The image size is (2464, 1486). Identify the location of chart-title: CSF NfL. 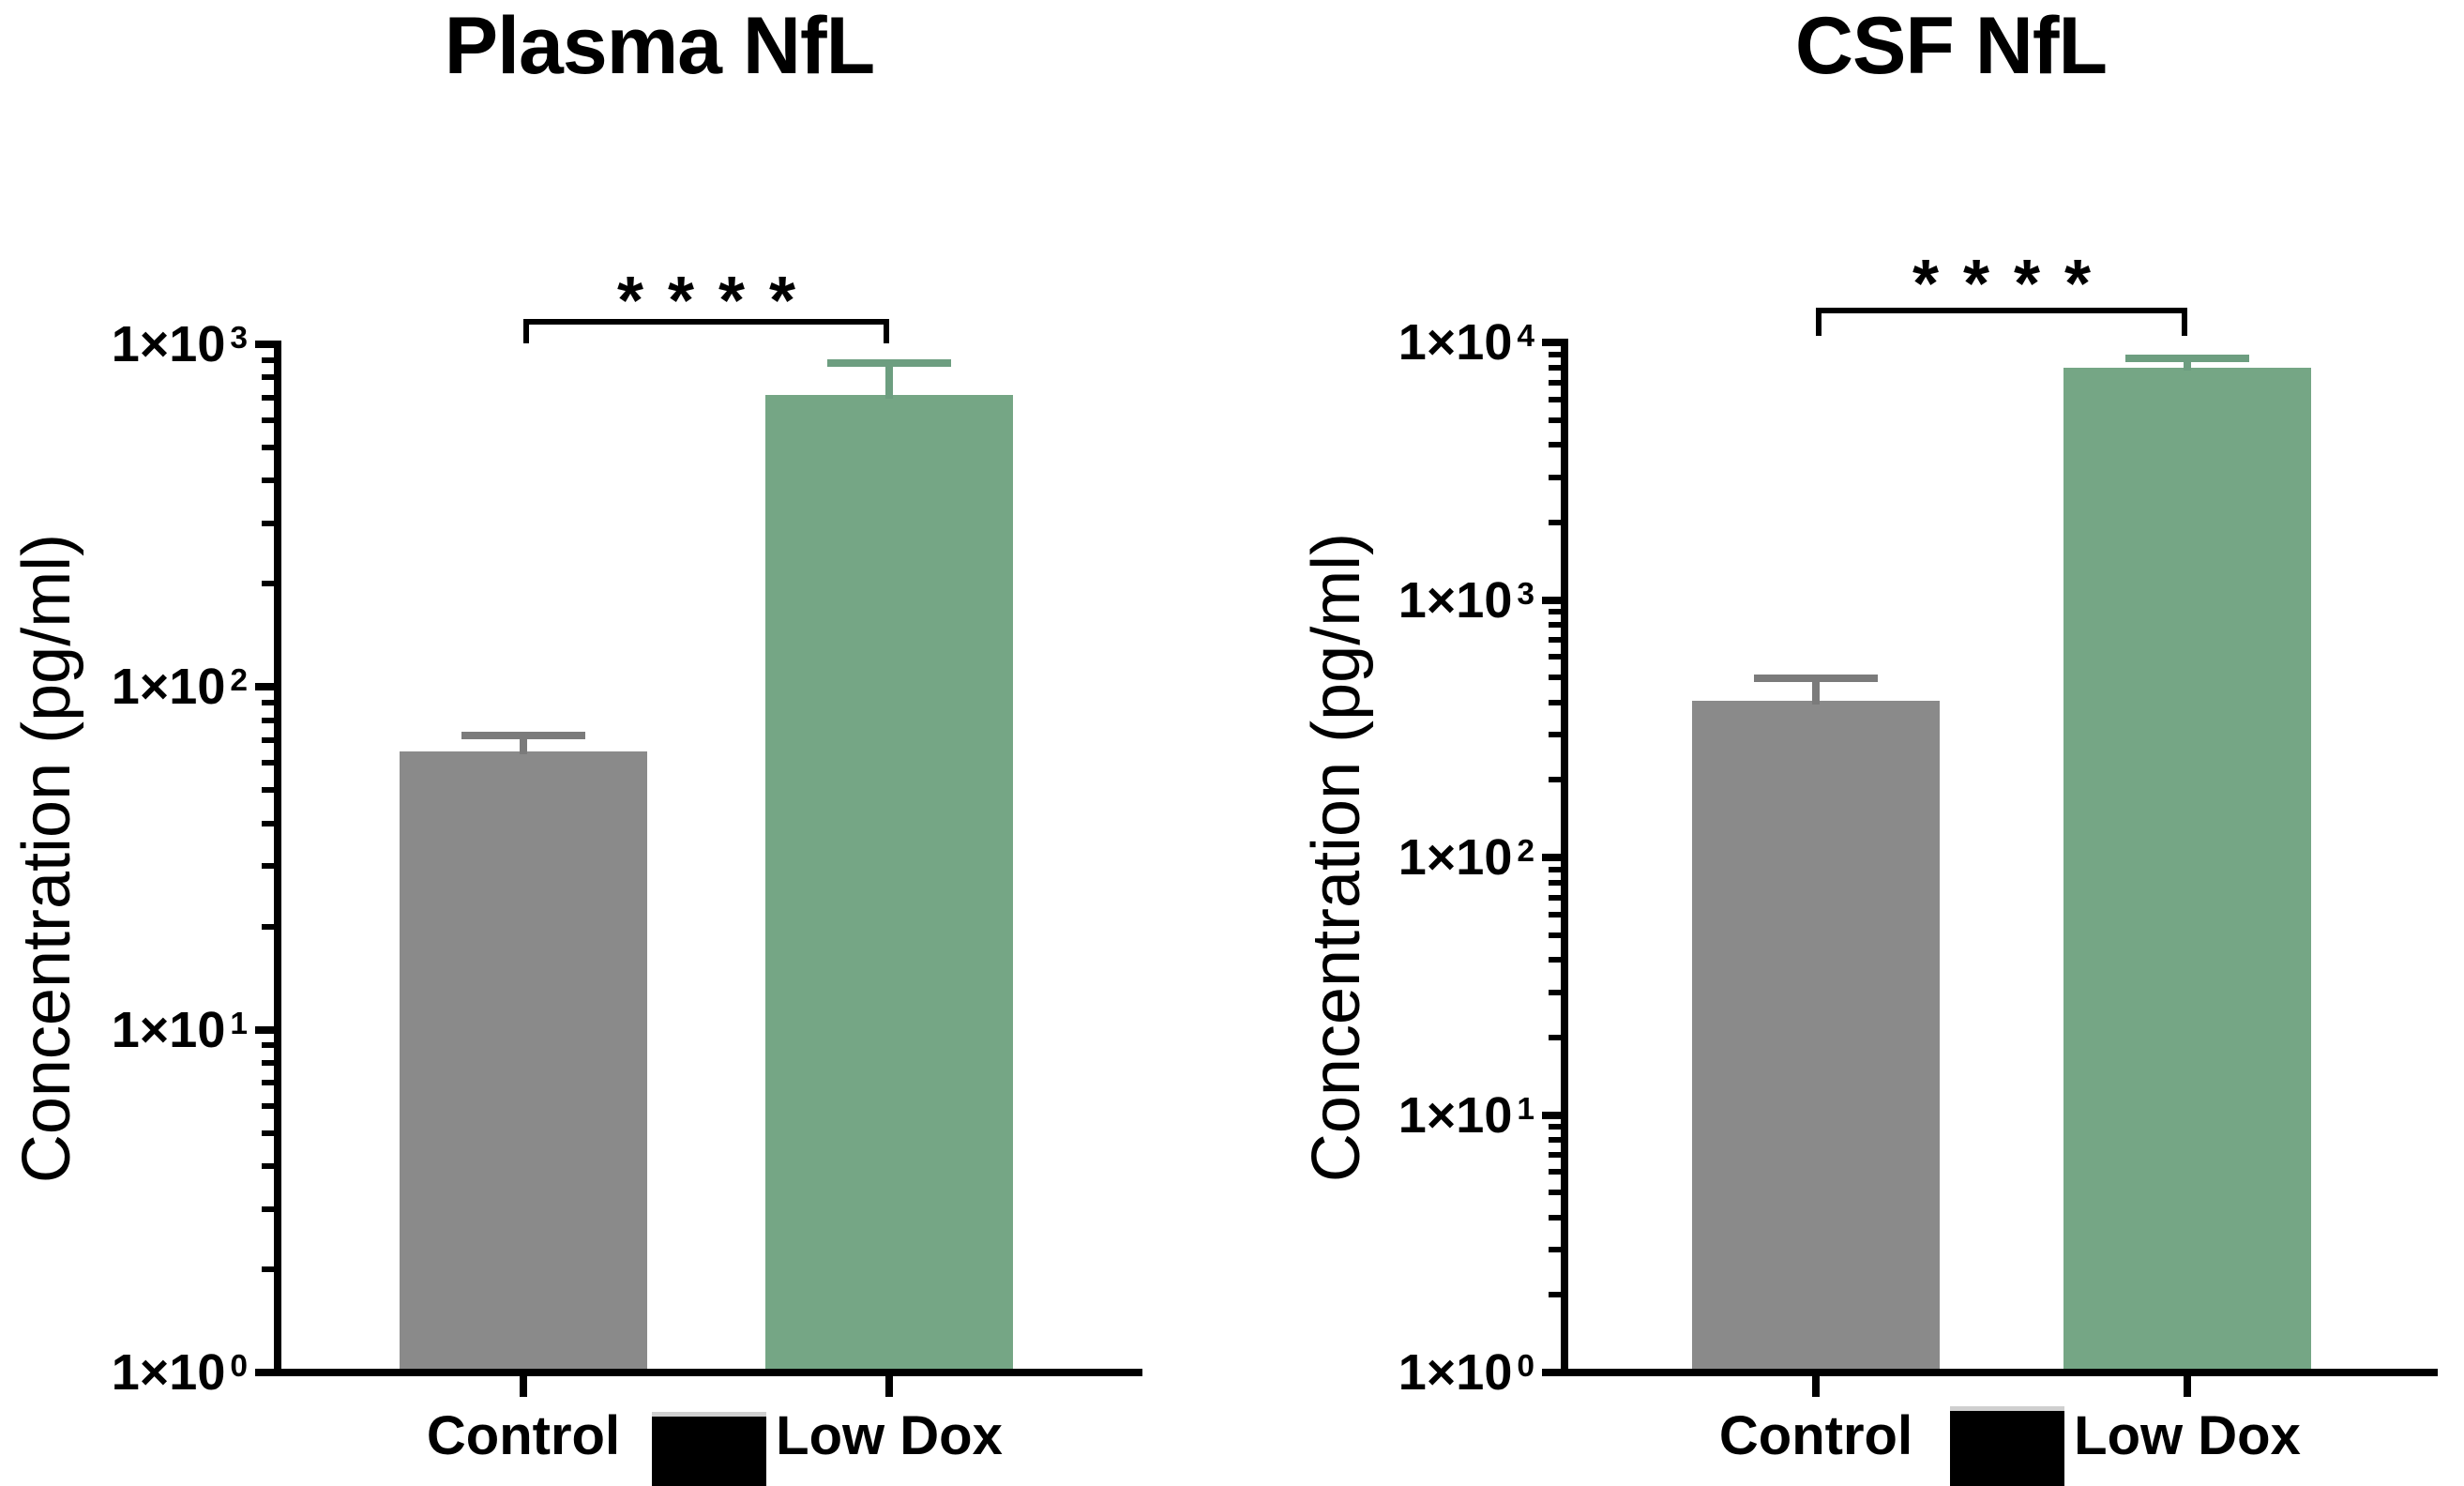
(1951, 46).